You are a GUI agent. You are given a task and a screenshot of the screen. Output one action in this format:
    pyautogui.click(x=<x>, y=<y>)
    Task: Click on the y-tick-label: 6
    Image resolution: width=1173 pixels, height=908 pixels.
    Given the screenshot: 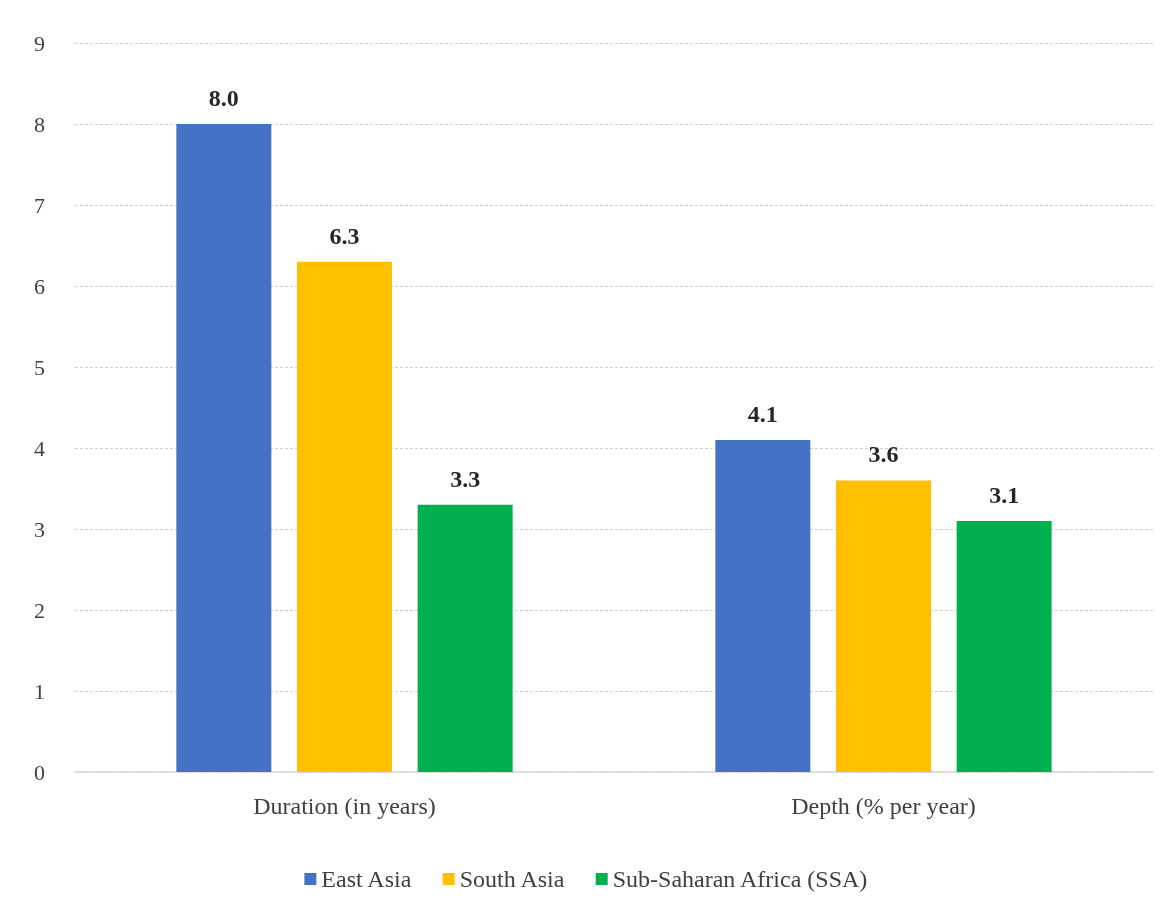 What is the action you would take?
    pyautogui.click(x=39, y=286)
    